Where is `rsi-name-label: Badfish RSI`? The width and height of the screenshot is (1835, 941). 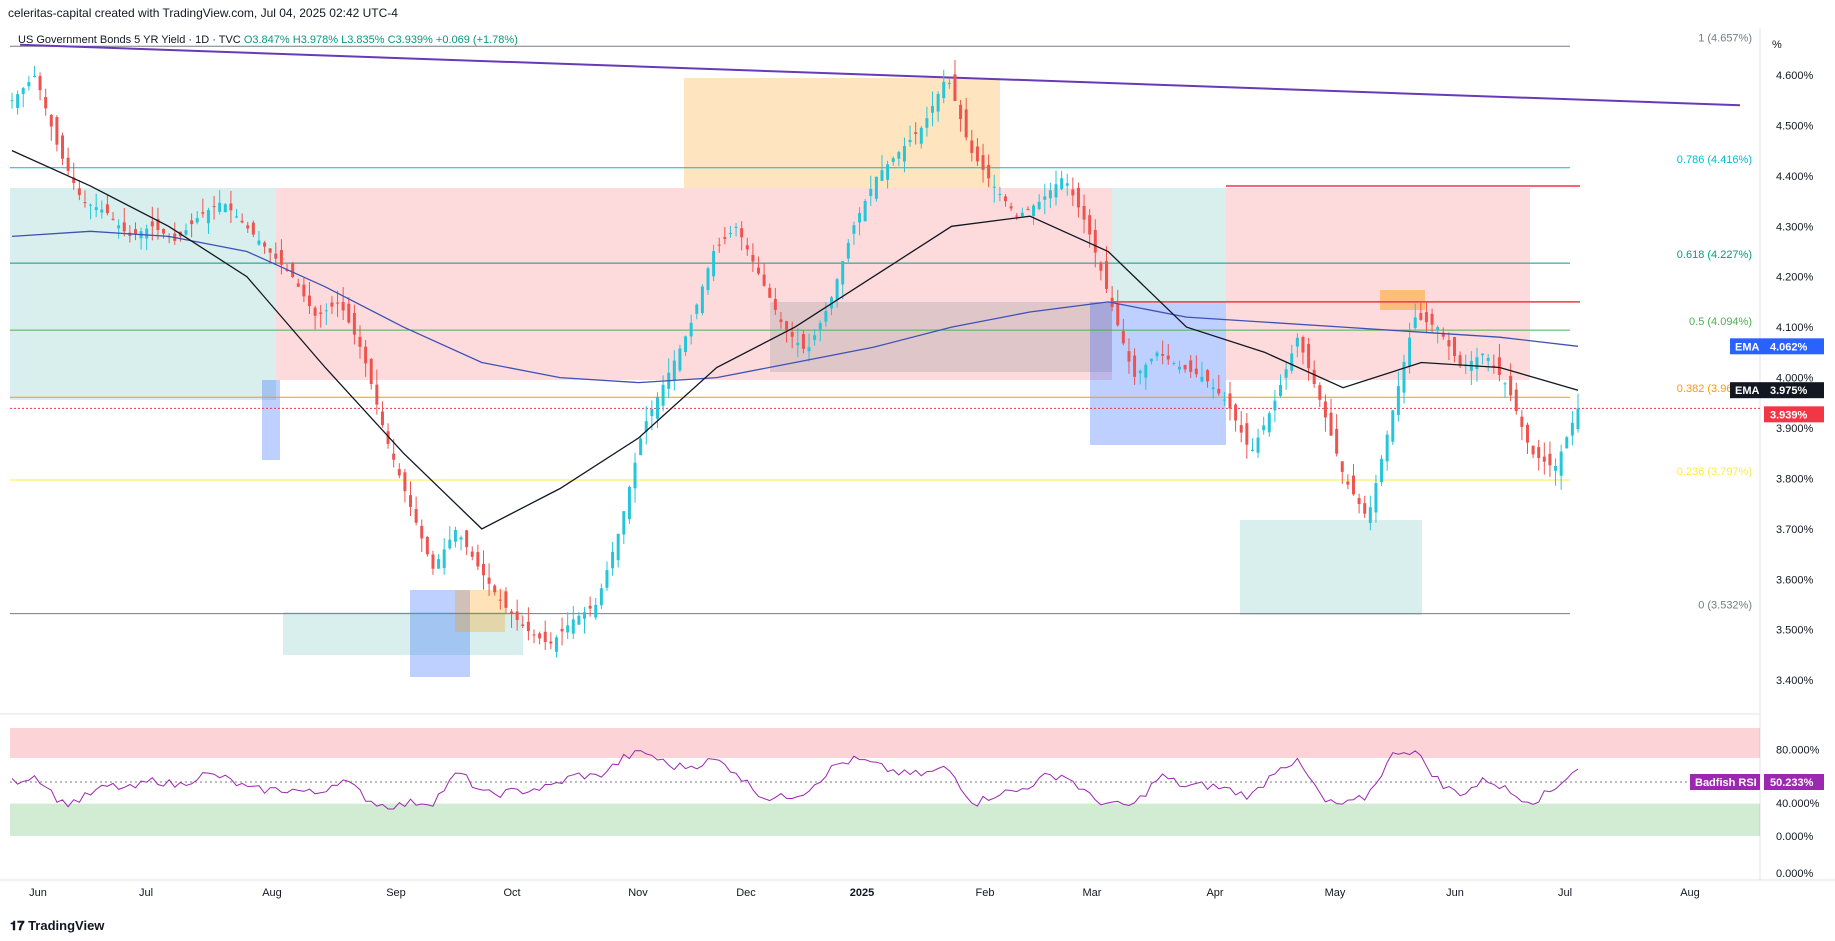 rsi-name-label: Badfish RSI is located at coordinates (1726, 783).